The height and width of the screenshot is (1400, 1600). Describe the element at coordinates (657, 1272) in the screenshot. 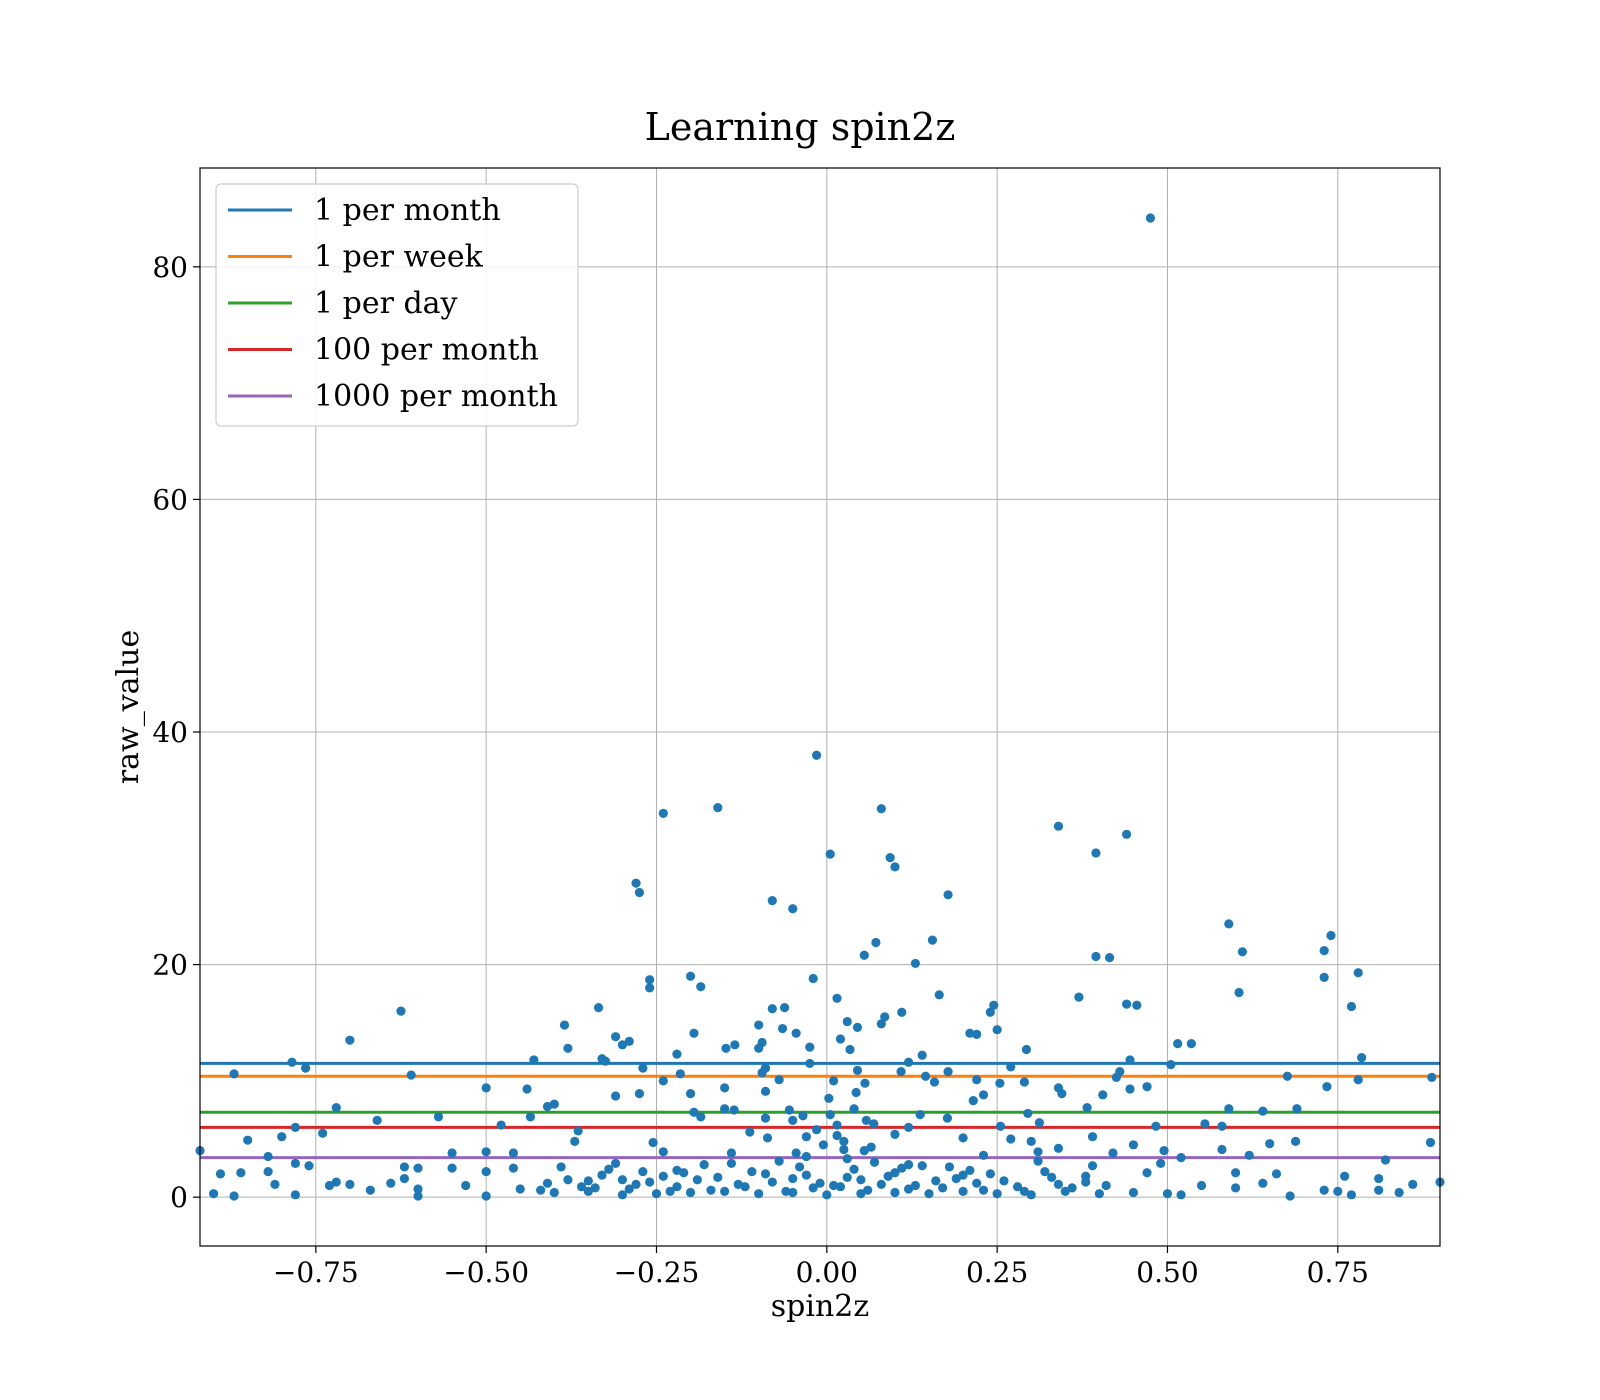

I see `x-tick-label: −0.25` at that location.